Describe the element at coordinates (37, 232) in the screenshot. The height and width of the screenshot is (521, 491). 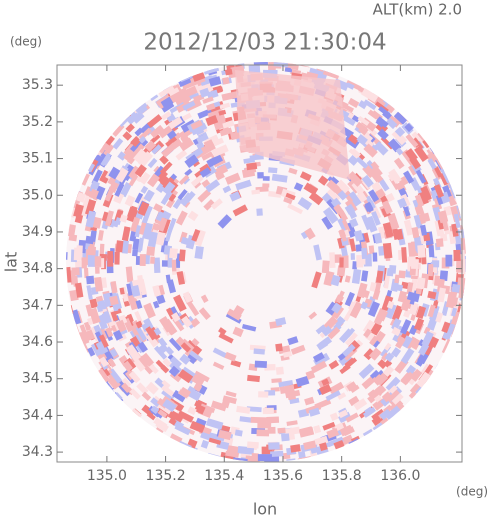
I see `y-tick-label: 34.9` at that location.